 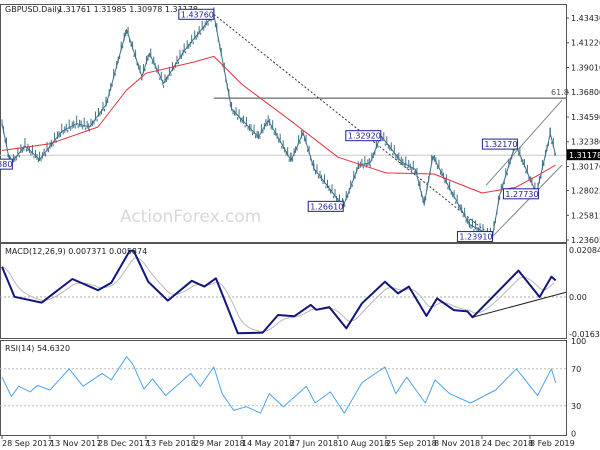 What do you see at coordinates (519, 304) in the screenshot?
I see `macd-trendline` at bounding box center [519, 304].